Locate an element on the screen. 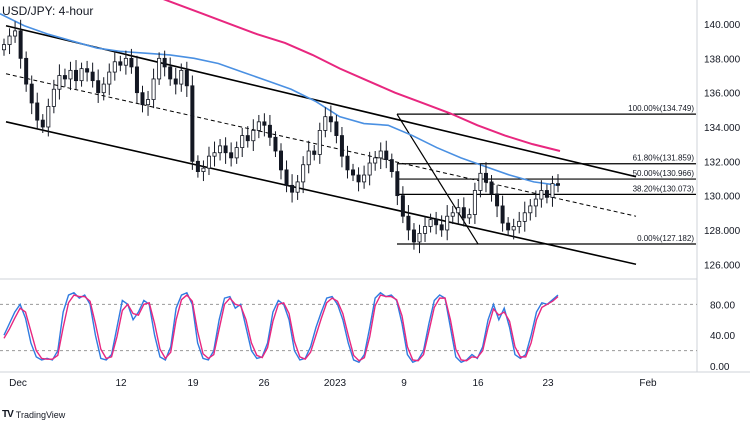 The width and height of the screenshot is (750, 430). fib-level-label: 50.00%(130.966) is located at coordinates (664, 173).